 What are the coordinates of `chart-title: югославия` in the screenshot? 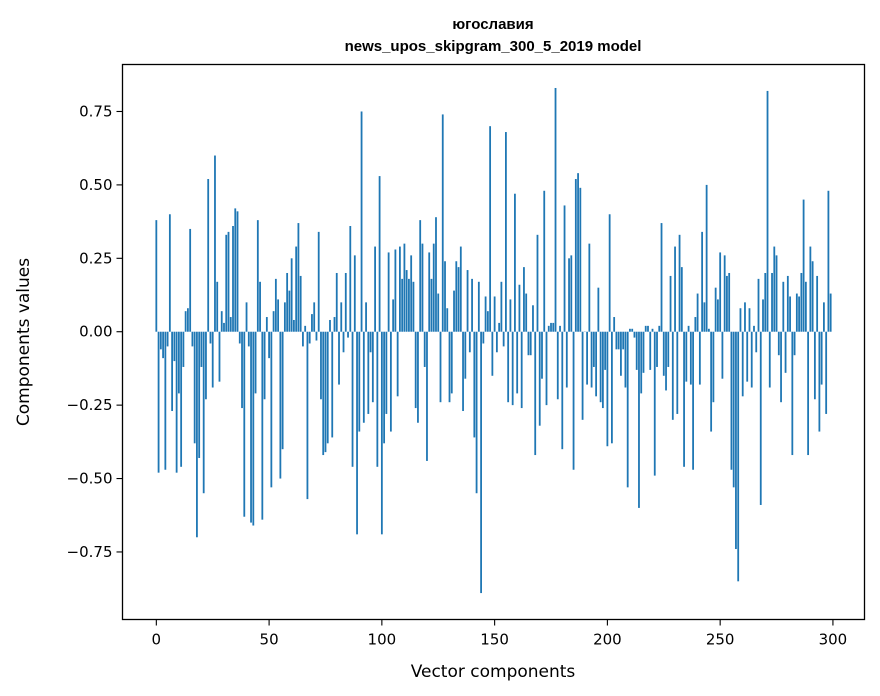 It's located at (492, 24).